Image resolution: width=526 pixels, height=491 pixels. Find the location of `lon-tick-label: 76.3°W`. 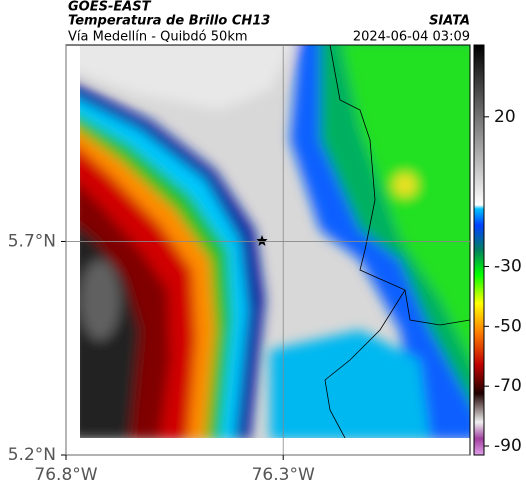

lon-tick-label: 76.3°W is located at coordinates (283, 475).